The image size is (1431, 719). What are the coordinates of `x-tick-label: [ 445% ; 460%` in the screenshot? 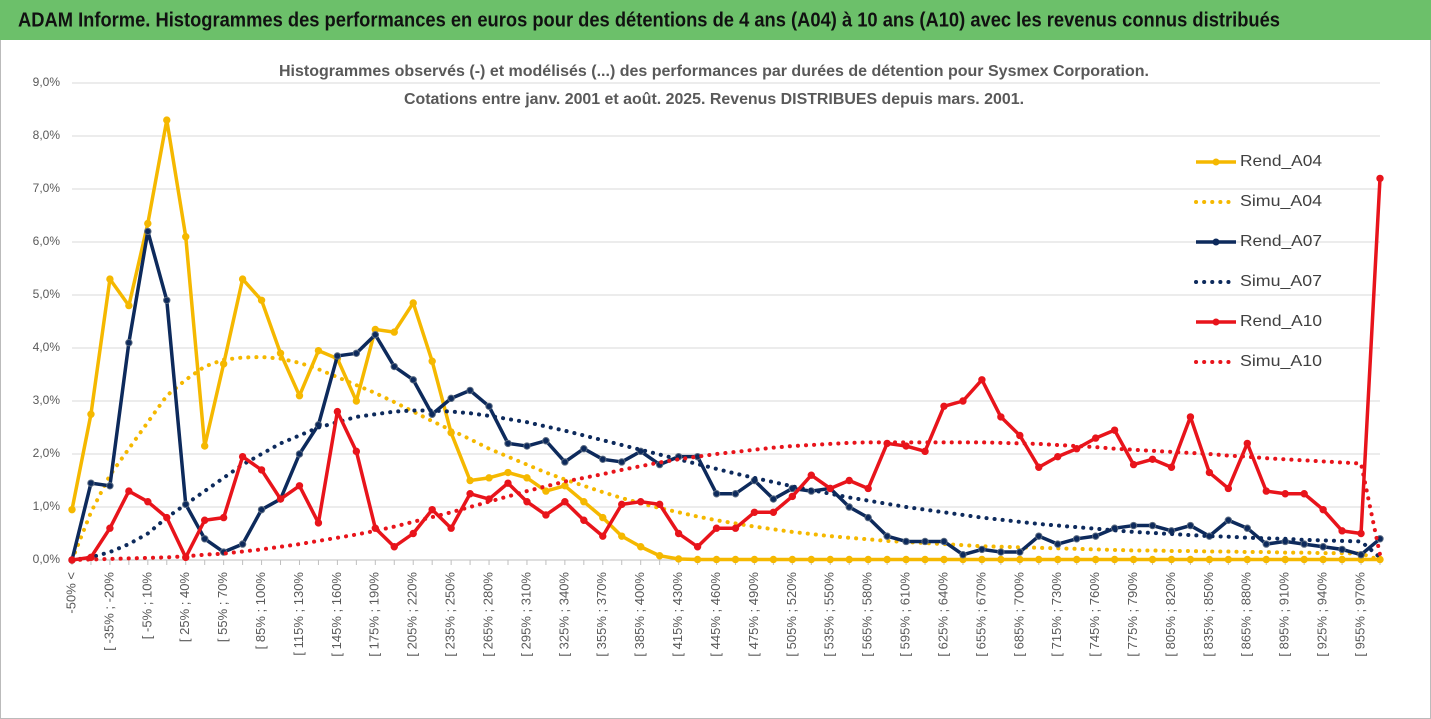 It's located at (715, 614).